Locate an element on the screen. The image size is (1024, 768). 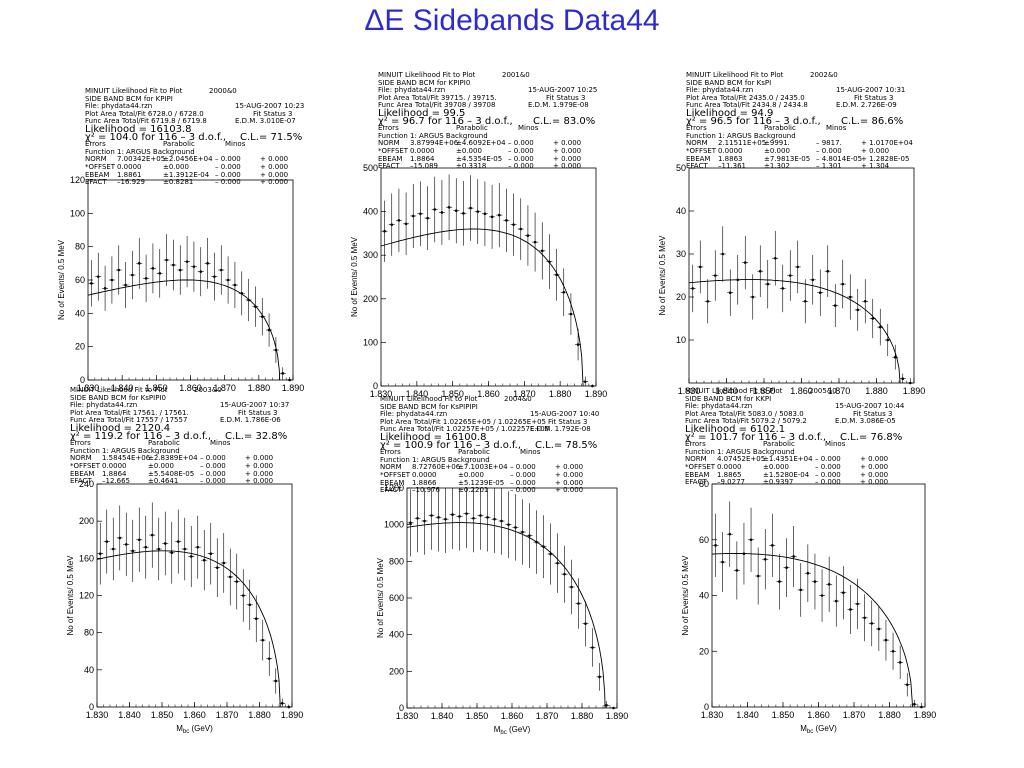
param-value: –16.929 is located at coordinates (131, 182).